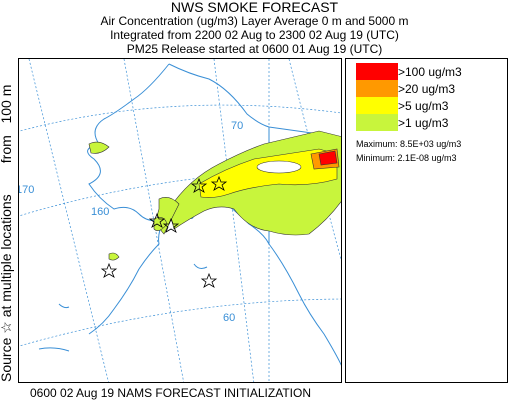  I want to click on graticule-label-60: 60, so click(229, 318).